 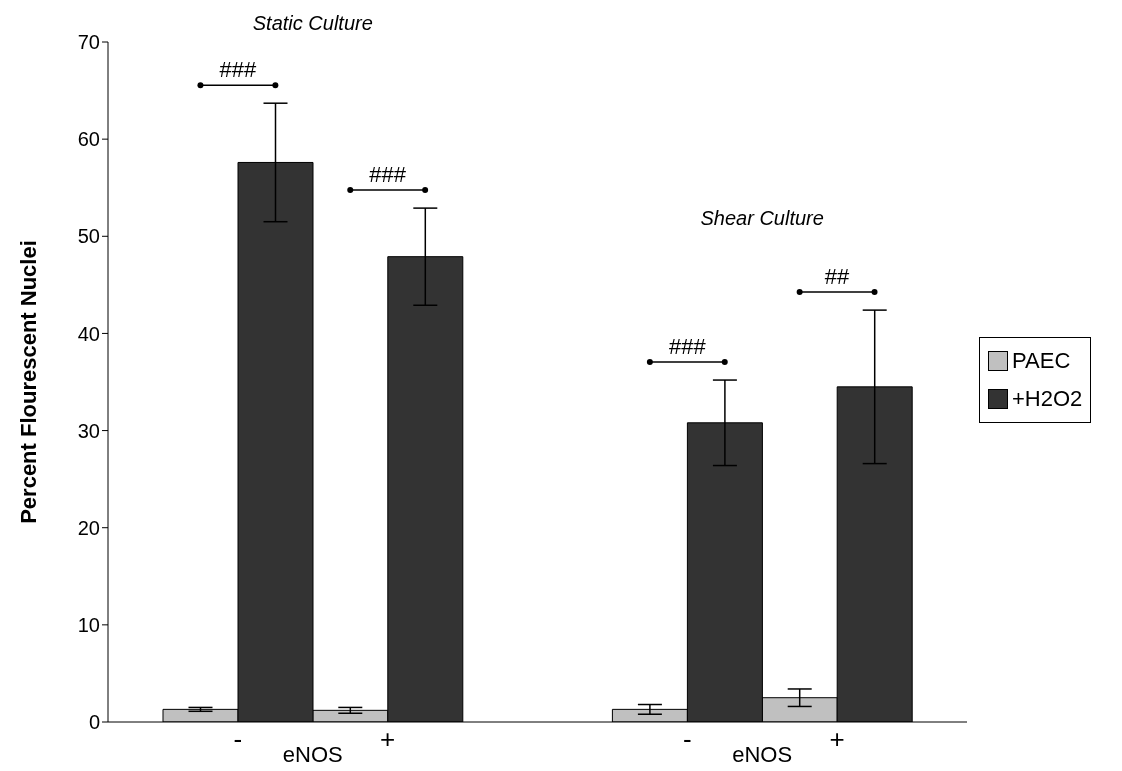 I want to click on y-tick-label: 20, so click(x=88, y=527).